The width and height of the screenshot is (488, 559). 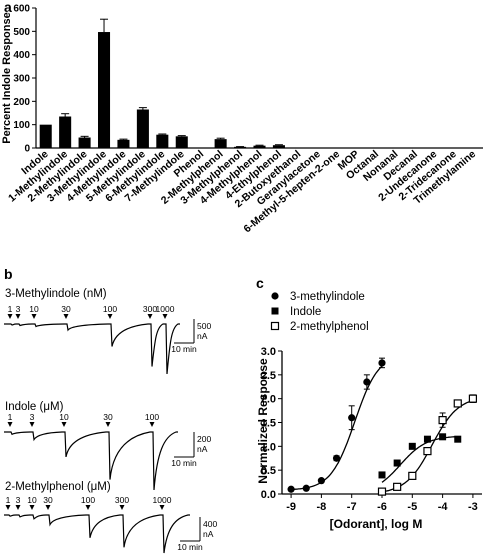 What do you see at coordinates (382, 426) in the screenshot?
I see `dose-response-points` at bounding box center [382, 426].